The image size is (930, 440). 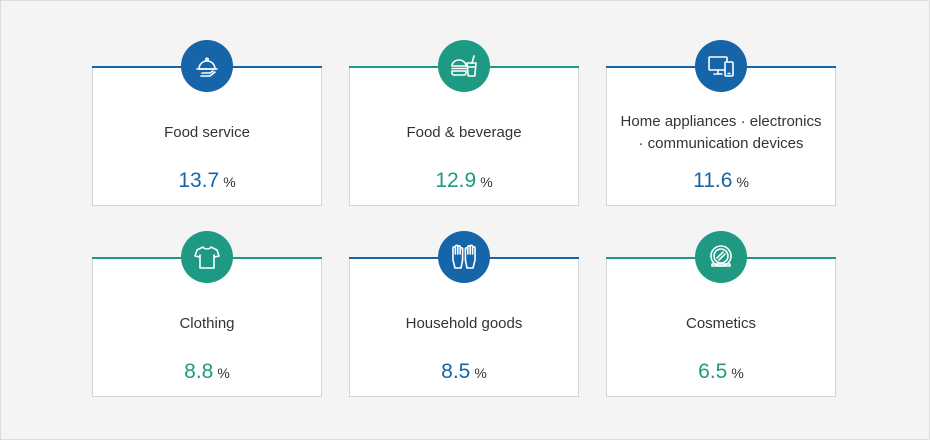 I want to click on label-line: Cosmetics, so click(x=720, y=323).